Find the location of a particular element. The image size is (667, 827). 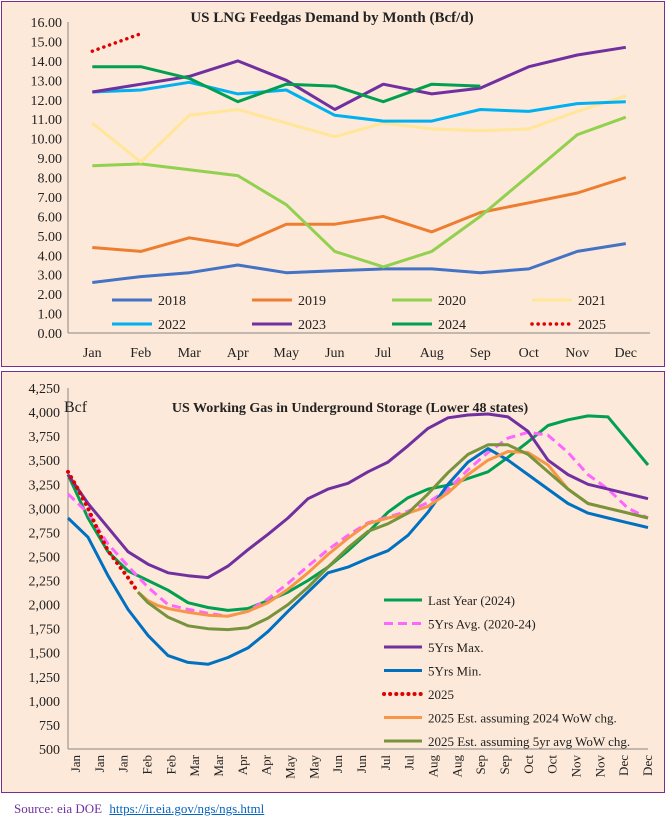

y-tick-label: 15.00 is located at coordinates (47, 42).